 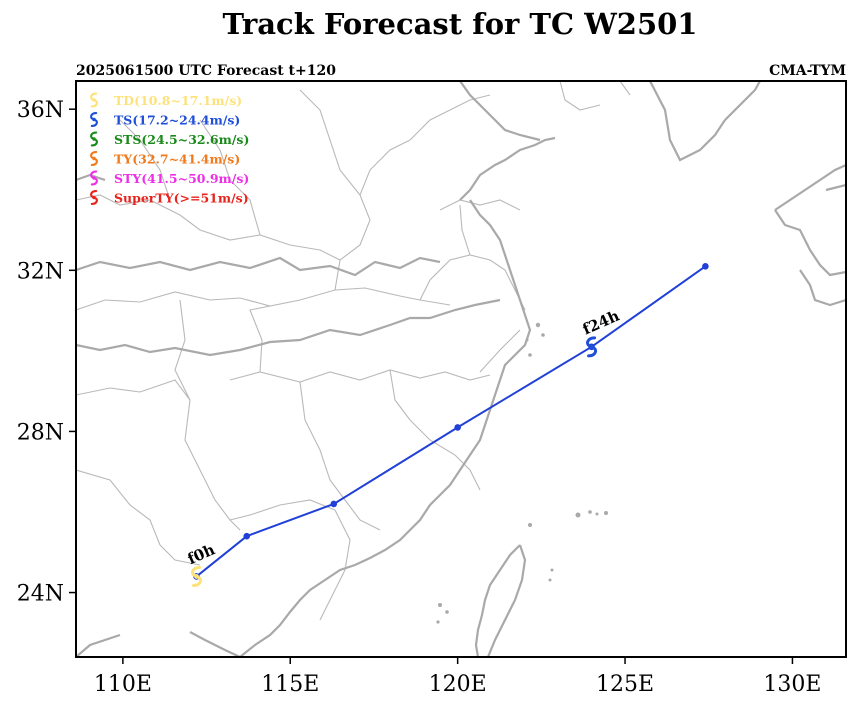 I want to click on y-tick-label: 36N, so click(x=40, y=110).